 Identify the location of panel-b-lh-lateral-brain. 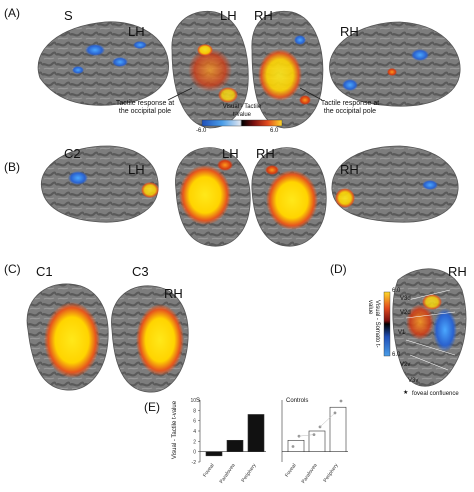
(99, 184).